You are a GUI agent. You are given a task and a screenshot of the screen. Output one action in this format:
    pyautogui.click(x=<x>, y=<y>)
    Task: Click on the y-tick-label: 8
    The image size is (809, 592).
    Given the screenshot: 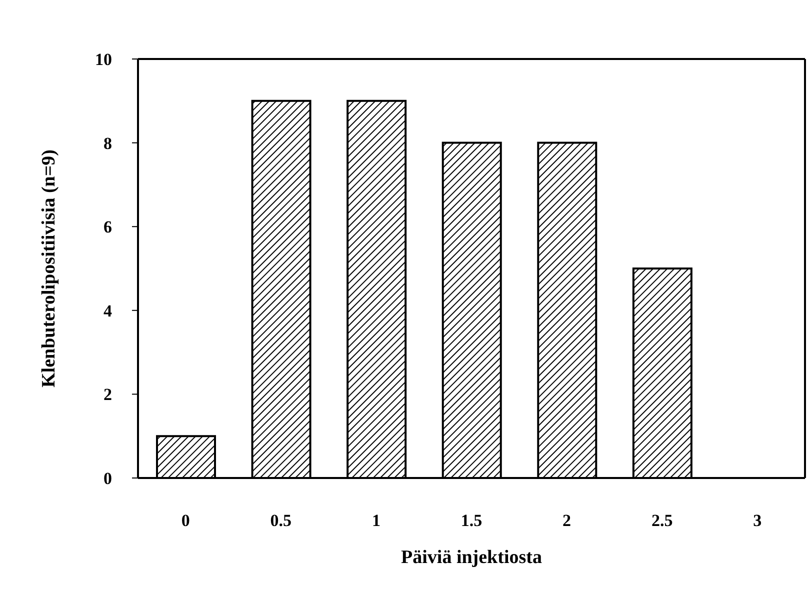 What is the action you would take?
    pyautogui.click(x=108, y=143)
    